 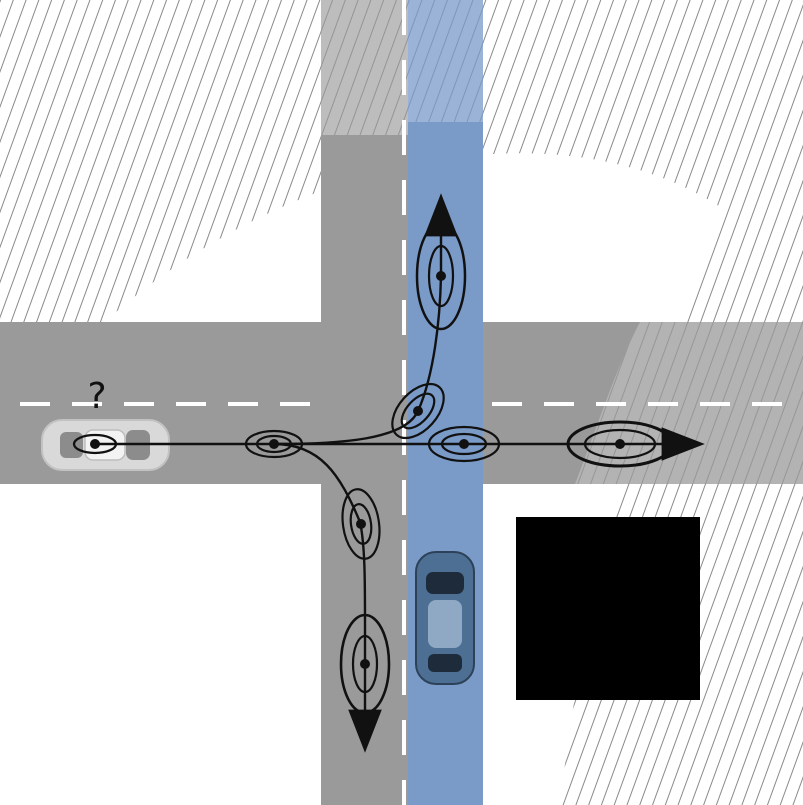 I want to click on occluded-road-top-right, so click(x=445, y=61).